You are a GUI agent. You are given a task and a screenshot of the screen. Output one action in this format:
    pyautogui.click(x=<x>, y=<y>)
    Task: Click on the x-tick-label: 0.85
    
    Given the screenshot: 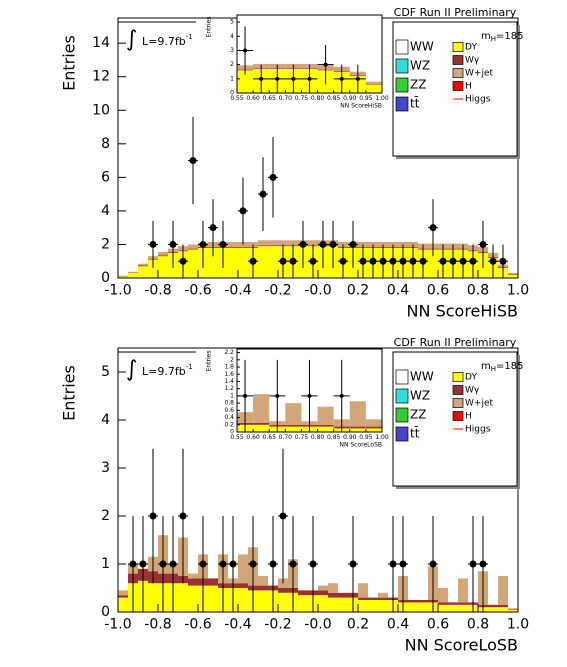 What is the action you would take?
    pyautogui.click(x=334, y=437)
    